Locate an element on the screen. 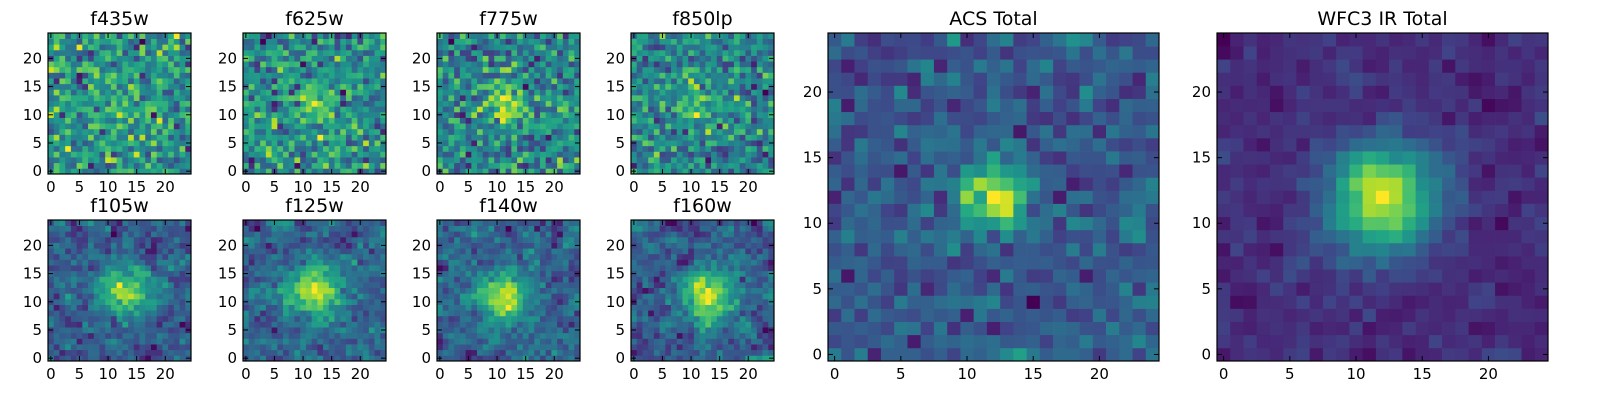 Image resolution: width=1600 pixels, height=400 pixels. heatmap-cells is located at coordinates (120, 104).